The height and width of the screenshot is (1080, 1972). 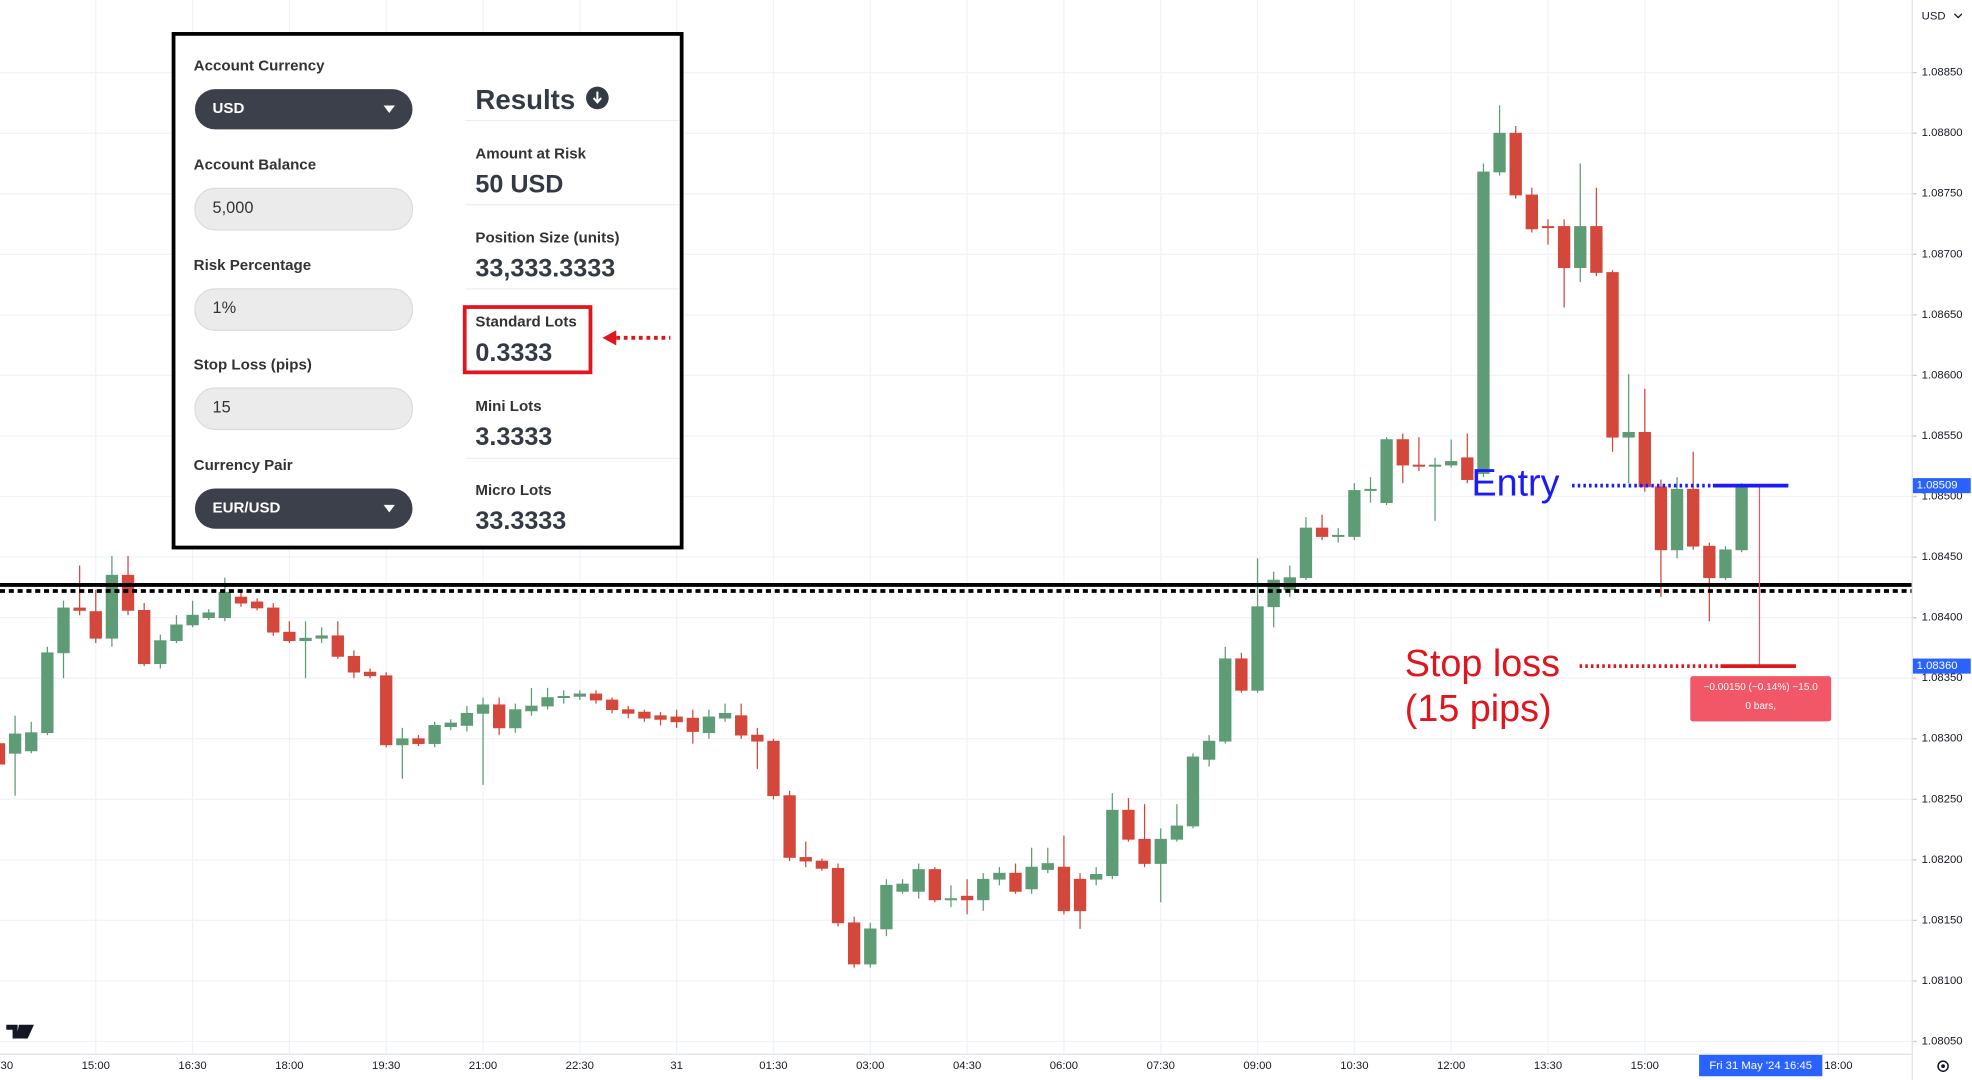 What do you see at coordinates (386, 1066) in the screenshot?
I see `x-tick-label: 19:30` at bounding box center [386, 1066].